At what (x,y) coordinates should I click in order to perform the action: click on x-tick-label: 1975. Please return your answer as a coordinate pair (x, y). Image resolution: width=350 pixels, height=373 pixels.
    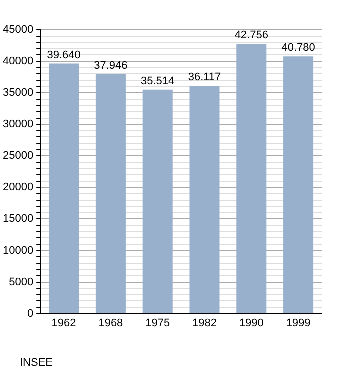
    Looking at the image, I should click on (158, 323).